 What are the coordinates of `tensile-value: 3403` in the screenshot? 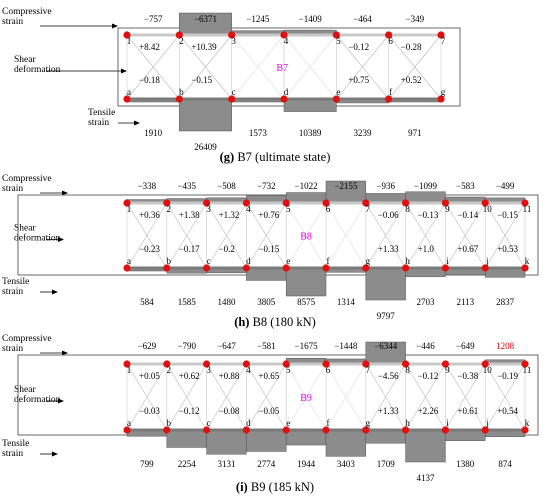 It's located at (346, 464).